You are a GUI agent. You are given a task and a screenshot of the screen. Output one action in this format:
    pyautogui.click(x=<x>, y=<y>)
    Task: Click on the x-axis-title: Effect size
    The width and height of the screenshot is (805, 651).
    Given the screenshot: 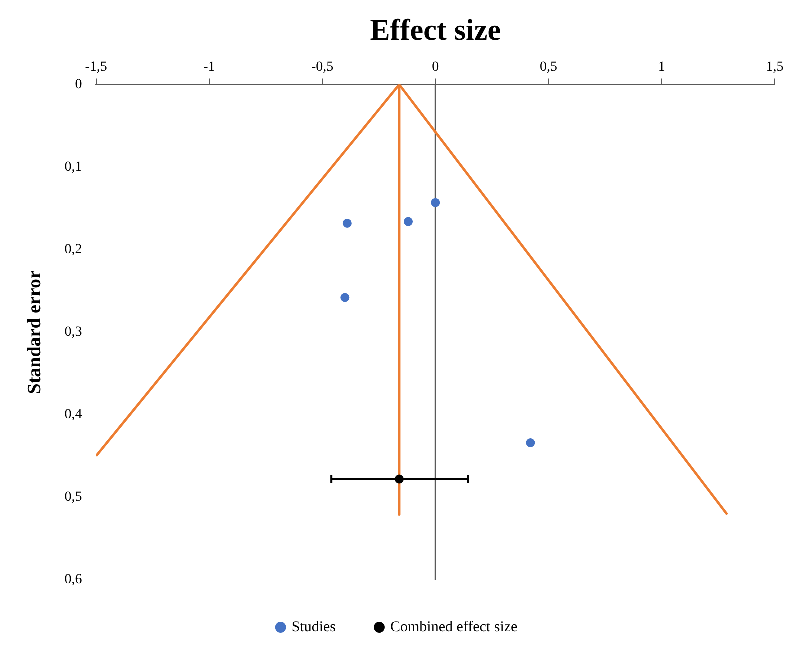 What is the action you would take?
    pyautogui.click(x=436, y=30)
    